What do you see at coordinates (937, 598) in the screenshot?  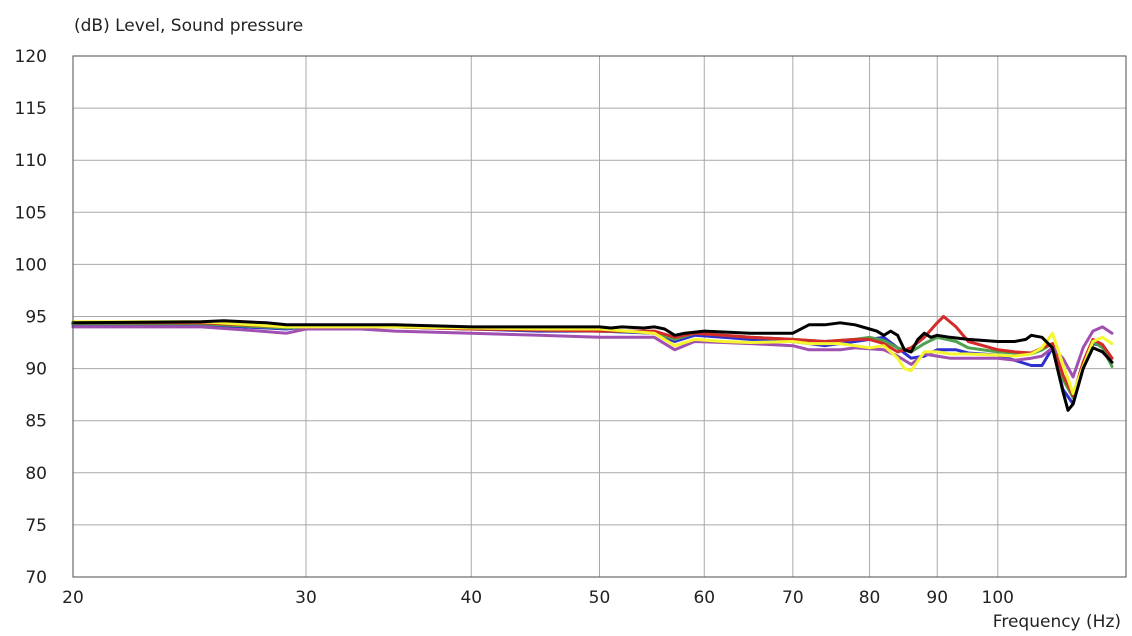 I see `x-tick-label-7: 90` at bounding box center [937, 598].